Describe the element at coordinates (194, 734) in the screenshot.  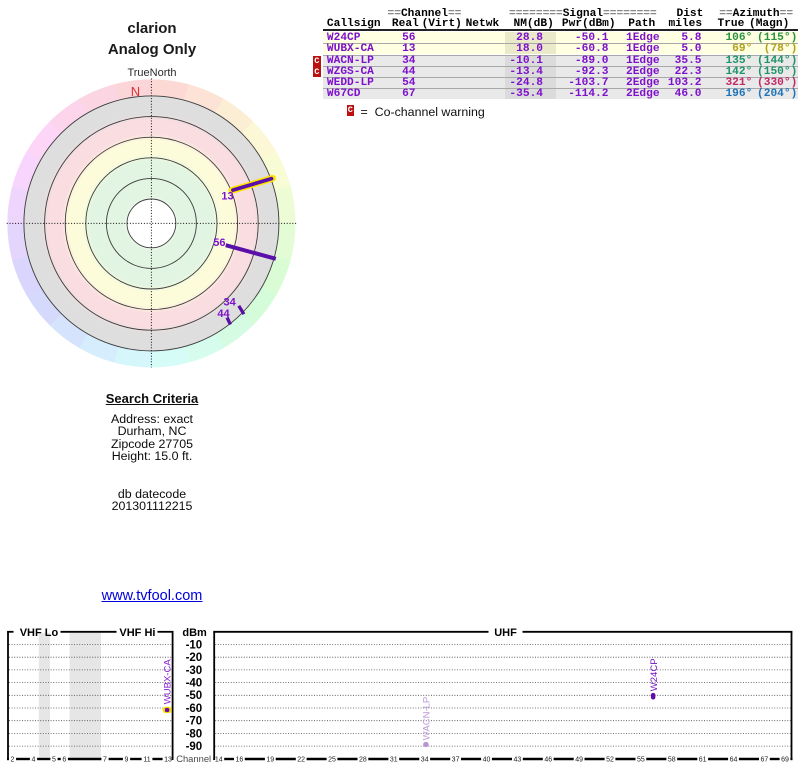
I see `svg-text: -80` at that location.